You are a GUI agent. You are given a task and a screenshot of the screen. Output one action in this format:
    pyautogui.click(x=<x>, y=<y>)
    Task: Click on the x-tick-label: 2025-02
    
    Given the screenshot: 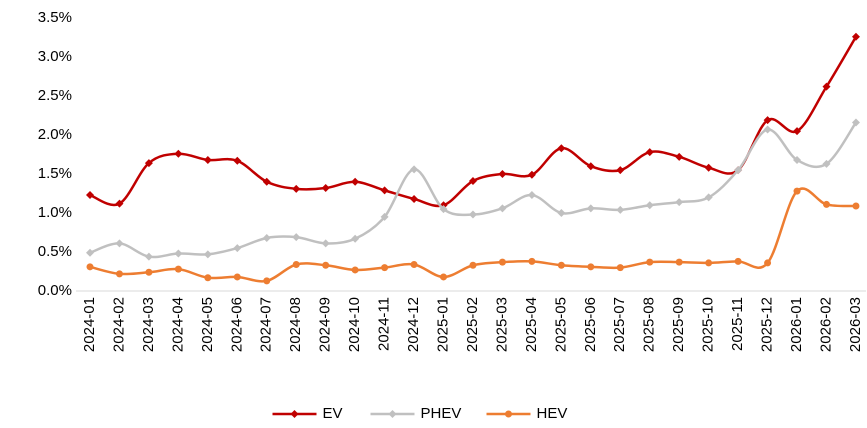 What is the action you would take?
    pyautogui.click(x=472, y=324)
    